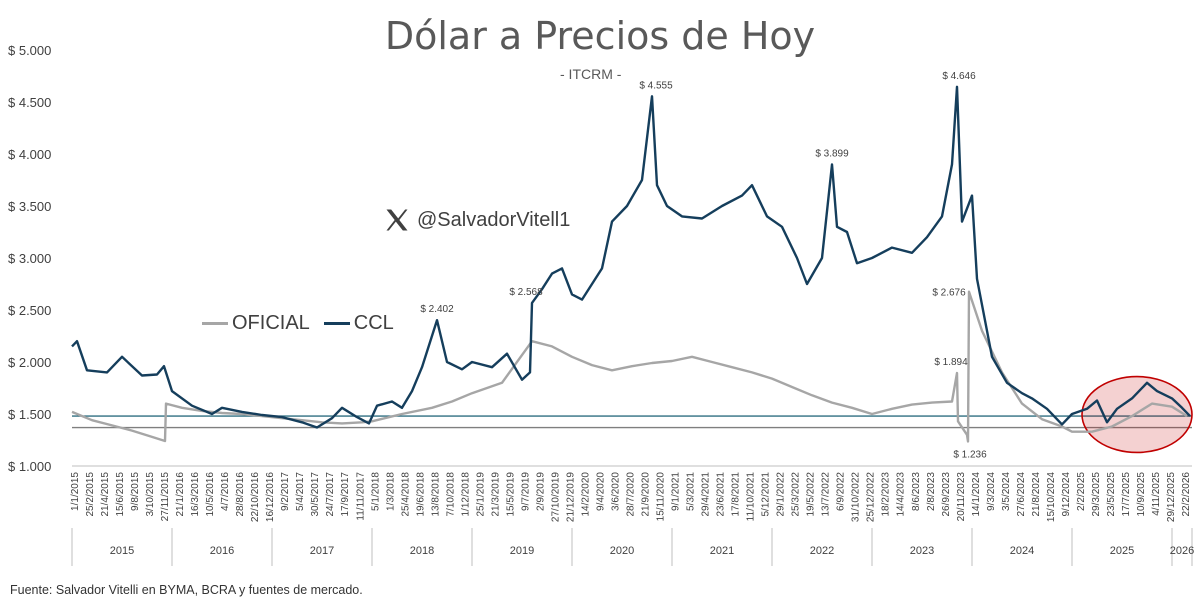 The height and width of the screenshot is (601, 1200). What do you see at coordinates (29, 206) in the screenshot?
I see `y-tick-label: $ 3.500` at bounding box center [29, 206].